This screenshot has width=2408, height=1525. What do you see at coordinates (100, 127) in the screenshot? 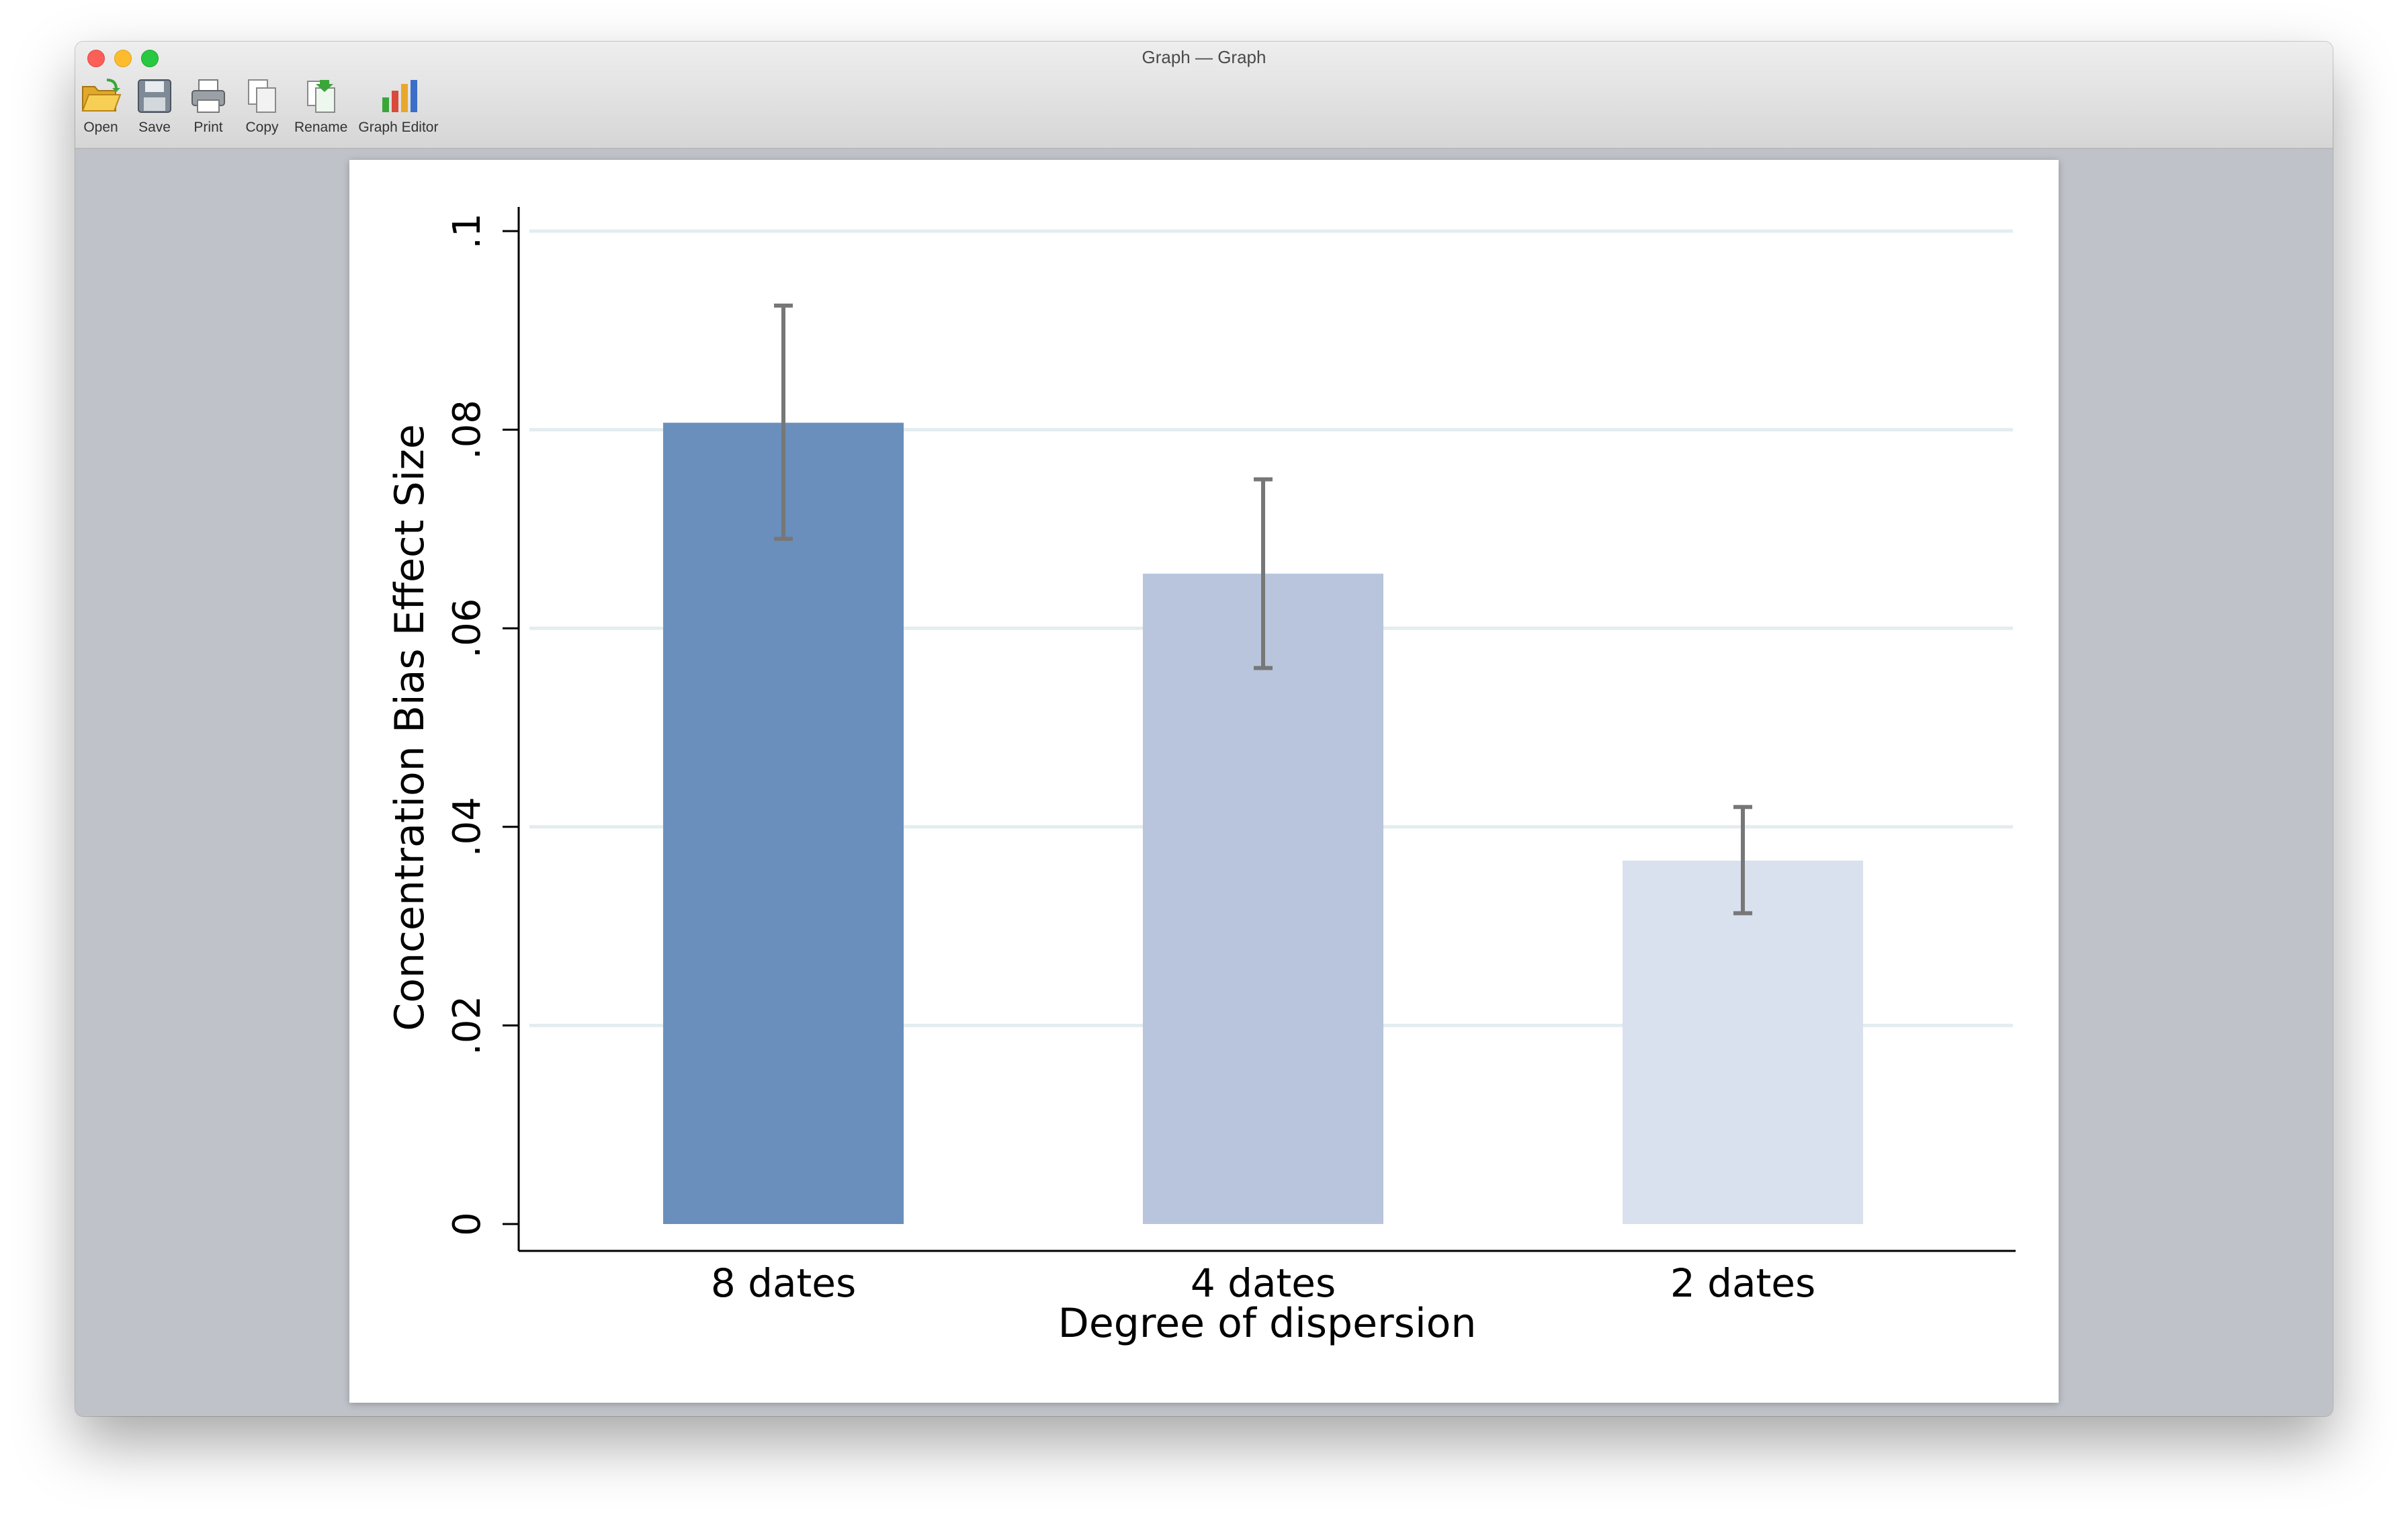
I see `open-label: Open` at bounding box center [100, 127].